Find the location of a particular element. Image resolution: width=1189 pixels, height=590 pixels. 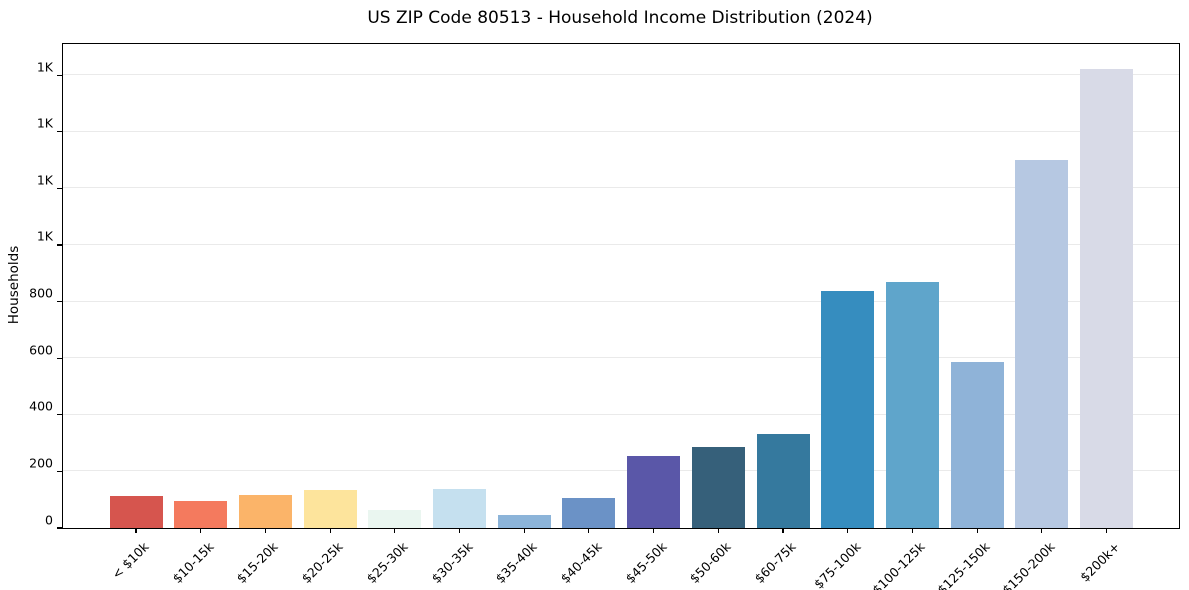

x-tick-label: $15-20k is located at coordinates (257, 563).